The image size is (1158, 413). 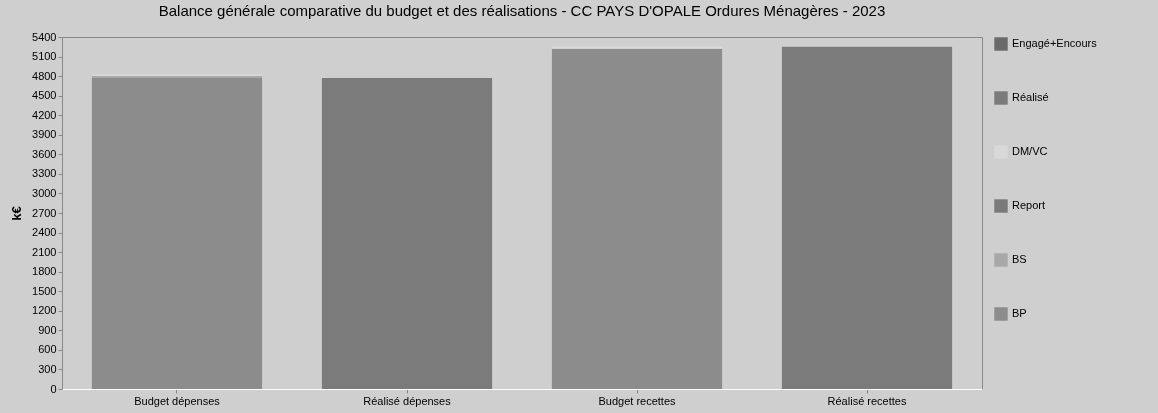 What do you see at coordinates (1055, 43) in the screenshot?
I see `legend-label: Engagé+Encours` at bounding box center [1055, 43].